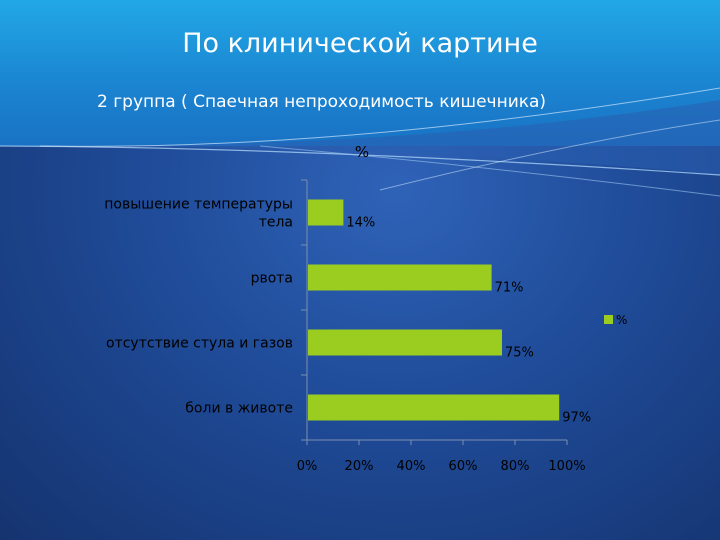  Describe the element at coordinates (621, 320) in the screenshot. I see `legend-label: %` at that location.